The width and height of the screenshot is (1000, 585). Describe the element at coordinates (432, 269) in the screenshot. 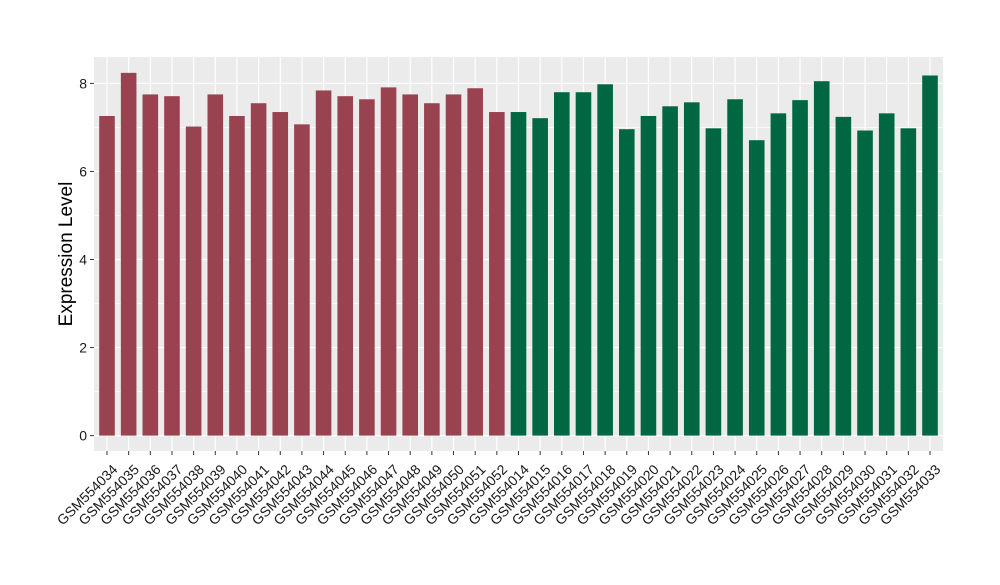

I see `bar-GSM554049` at that location.